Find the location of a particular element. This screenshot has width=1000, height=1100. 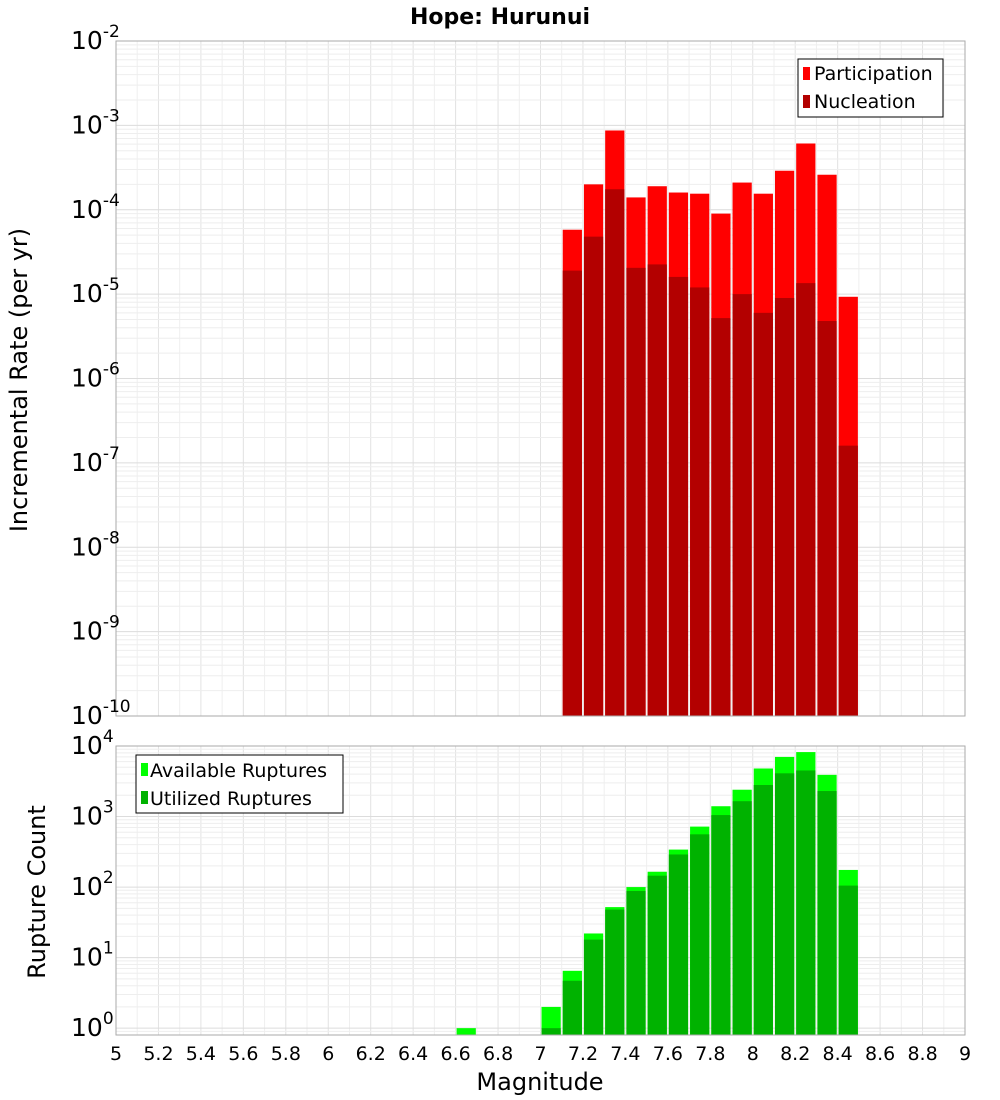

x-tick-label: 6.6 is located at coordinates (455, 1054).